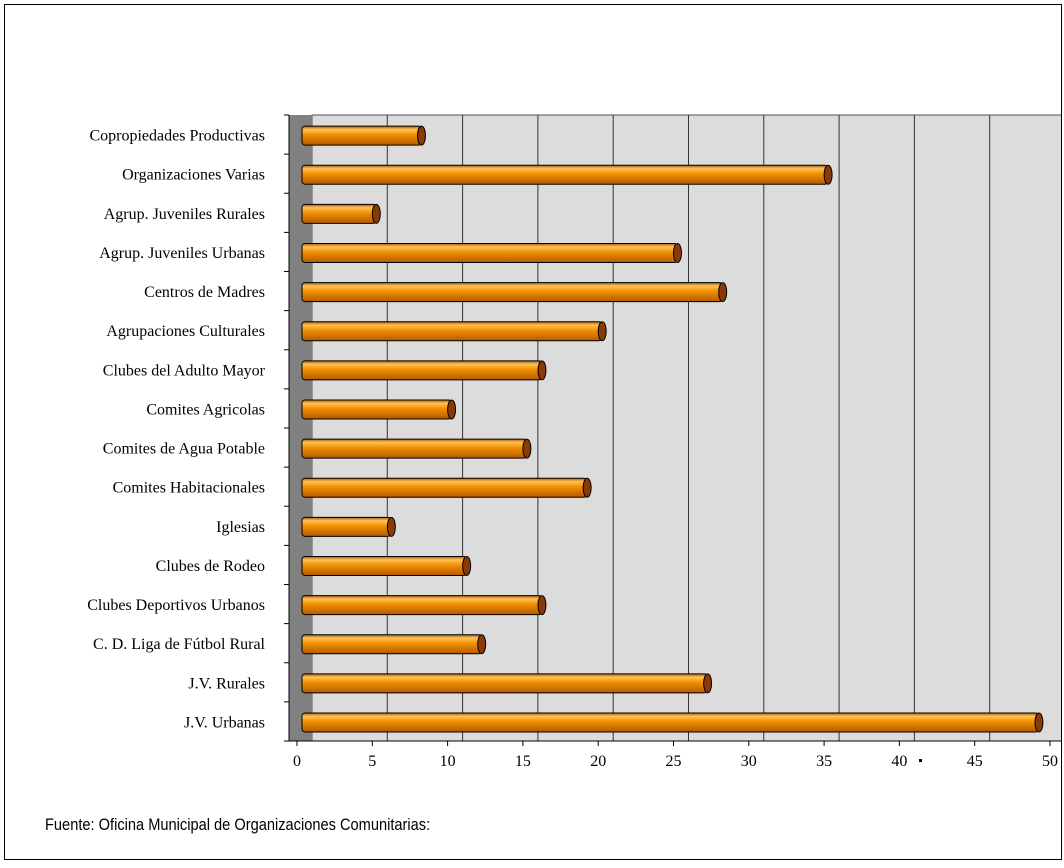 This screenshot has height=868, width=1064. I want to click on x-tick-label: 10, so click(448, 761).